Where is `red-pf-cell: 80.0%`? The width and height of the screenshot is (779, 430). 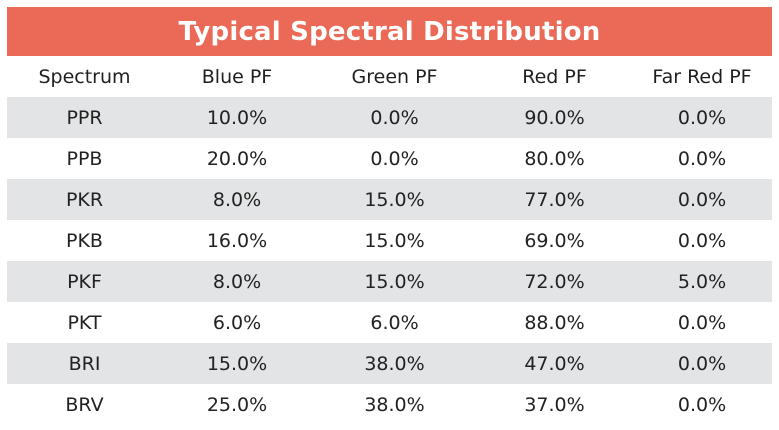 red-pf-cell: 80.0% is located at coordinates (554, 158).